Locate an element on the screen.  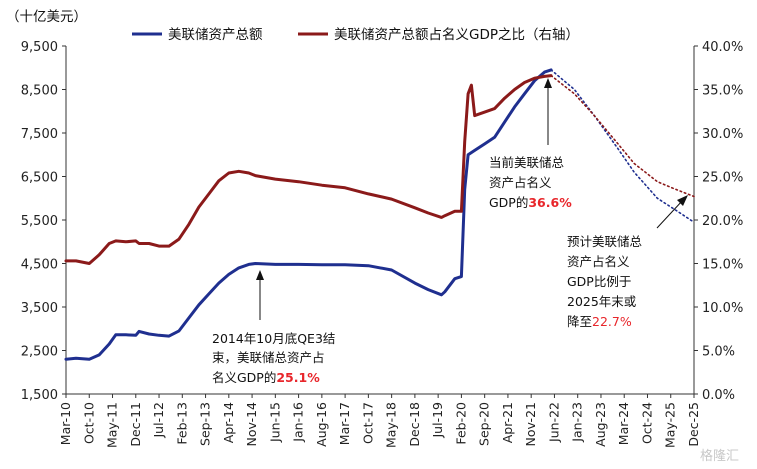
x-axis-tick-label: Dec-18 is located at coordinates (414, 424).